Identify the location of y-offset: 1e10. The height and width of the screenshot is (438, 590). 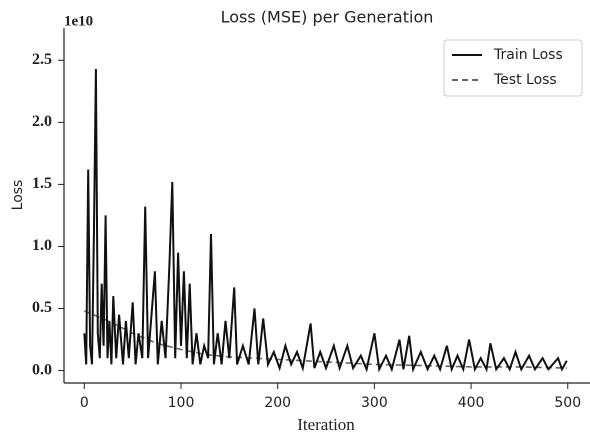
(78, 21).